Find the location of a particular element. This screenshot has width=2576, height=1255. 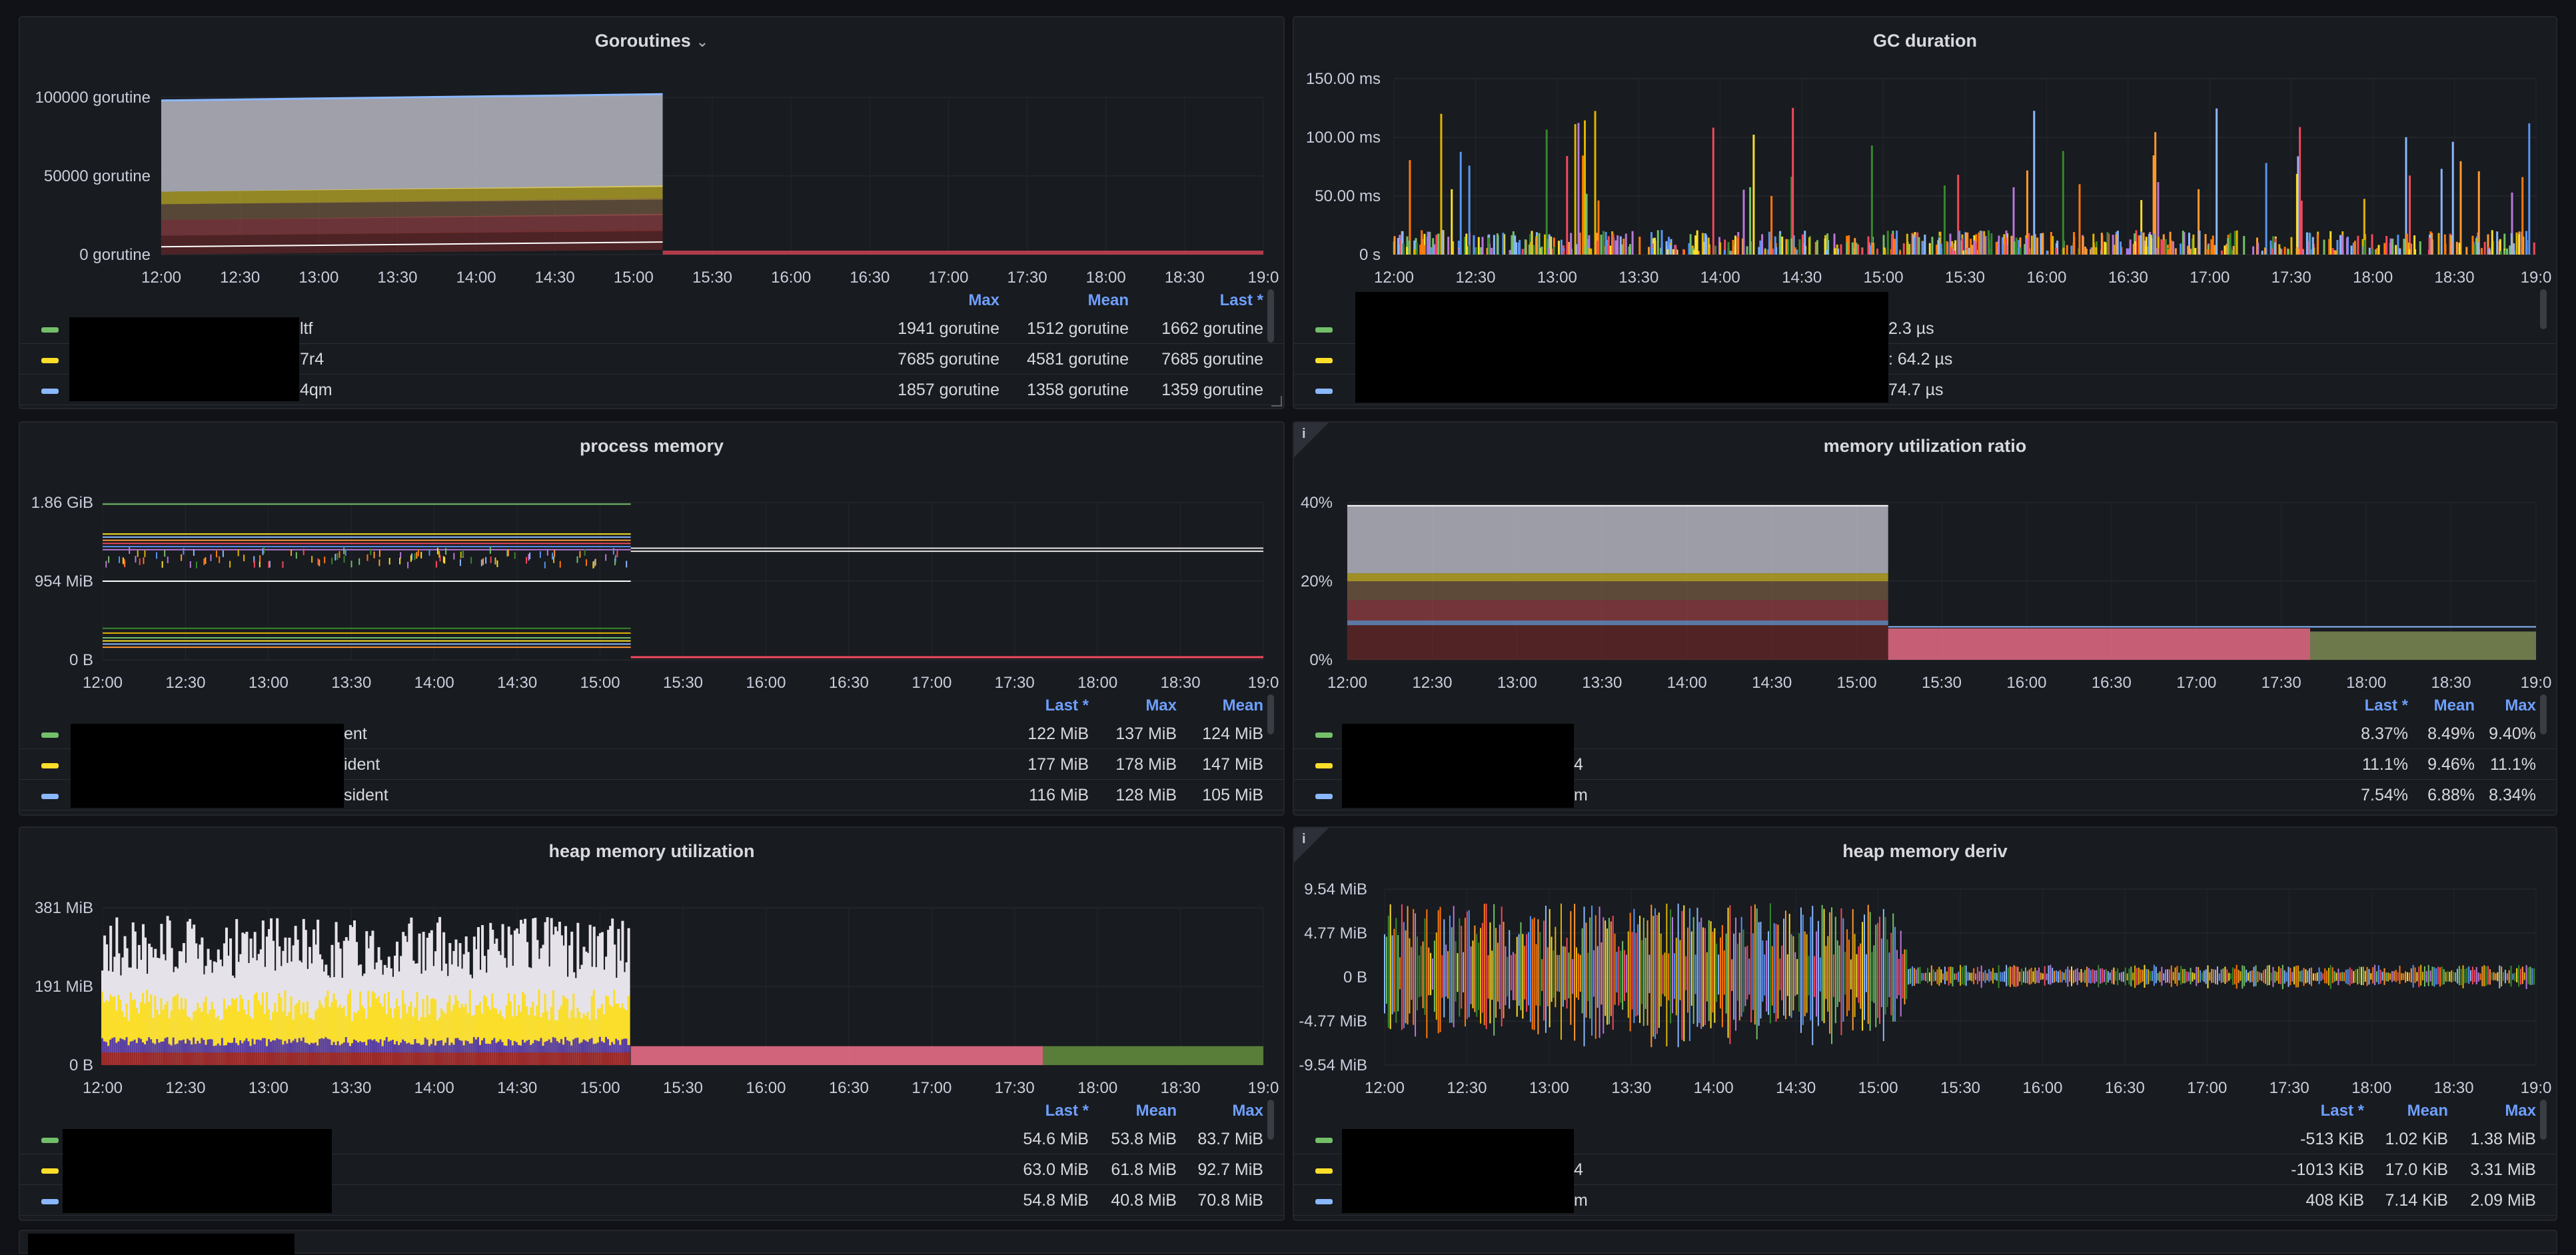

legend-row: m 7.54% 6.88% 8.34% is located at coordinates (1925, 794).